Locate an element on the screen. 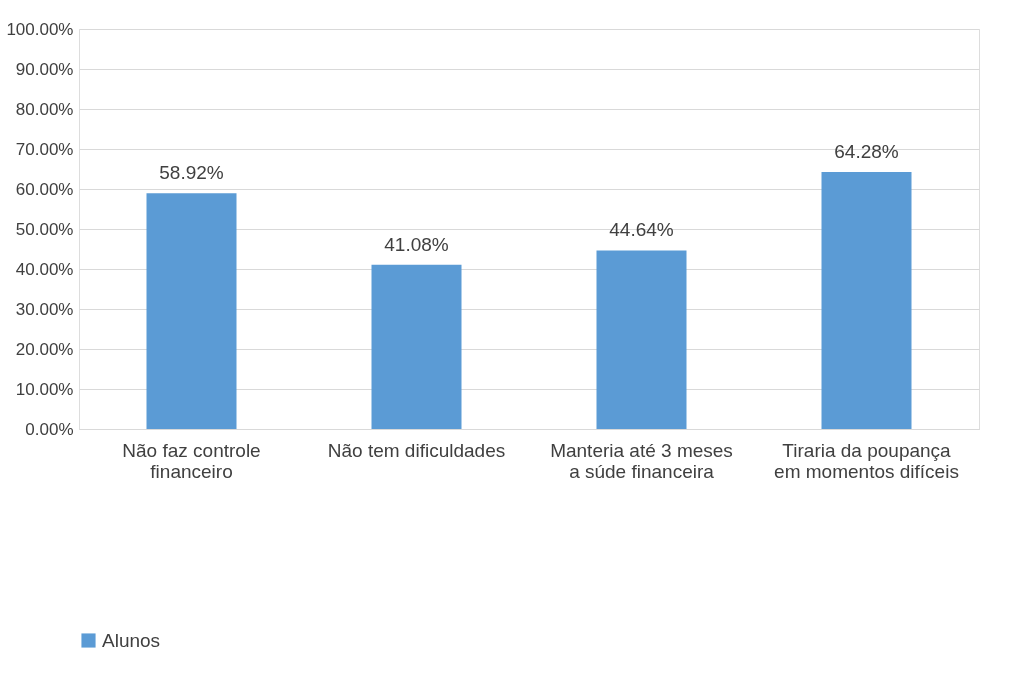 Image resolution: width=1020 pixels, height=673 pixels. y-tick-label: 10.00% is located at coordinates (44, 389).